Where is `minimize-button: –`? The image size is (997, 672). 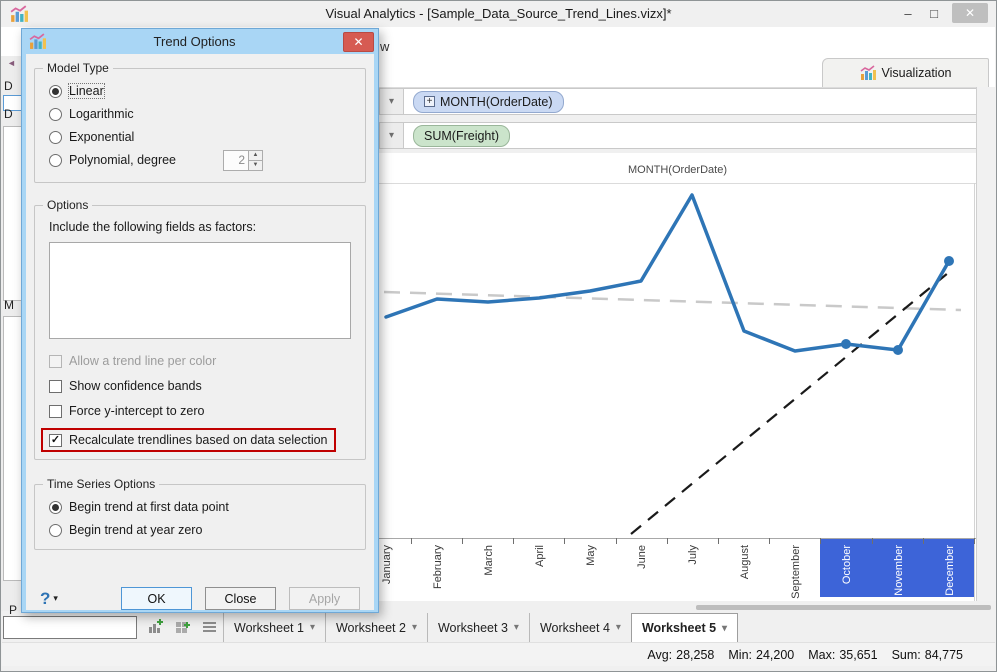
minimize-button: – is located at coordinates (908, 13).